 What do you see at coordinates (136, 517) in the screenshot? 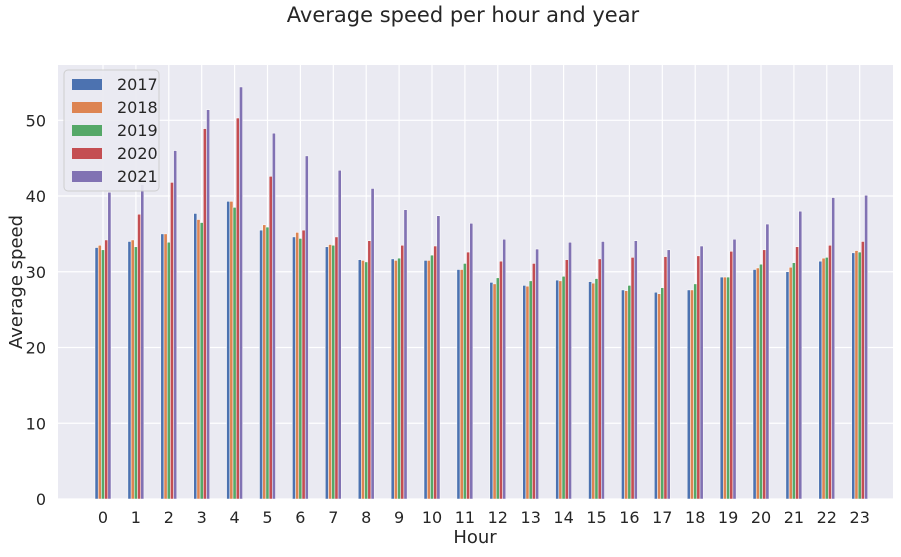
I see `x-tick-label: 1` at bounding box center [136, 517].